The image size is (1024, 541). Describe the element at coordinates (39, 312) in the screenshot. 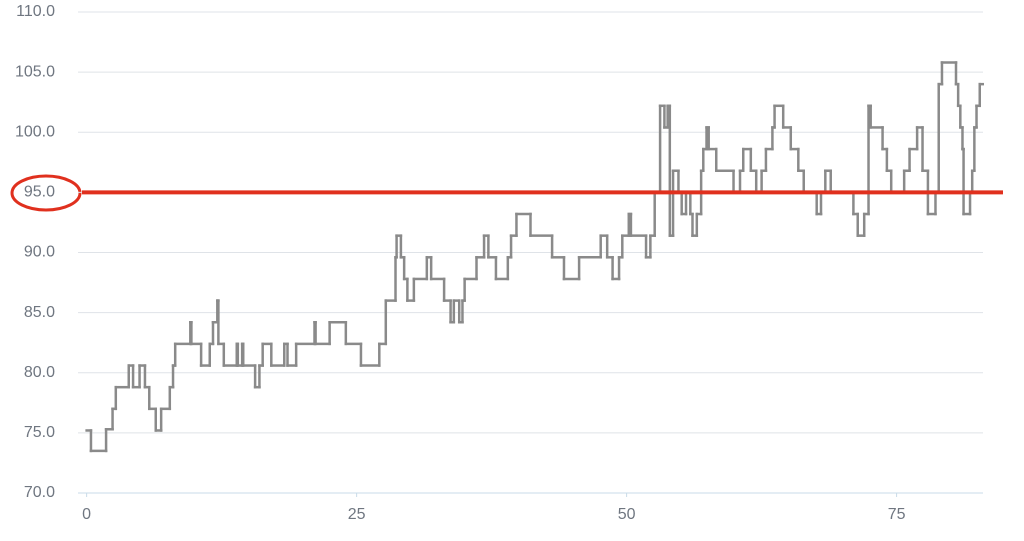

I see `y-tick-label: 85.0` at that location.